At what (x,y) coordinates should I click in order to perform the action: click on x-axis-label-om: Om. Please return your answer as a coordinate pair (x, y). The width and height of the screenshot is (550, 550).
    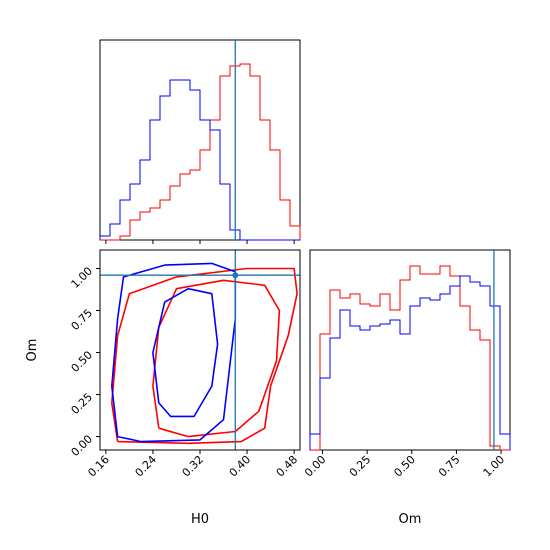
    Looking at the image, I should click on (410, 519).